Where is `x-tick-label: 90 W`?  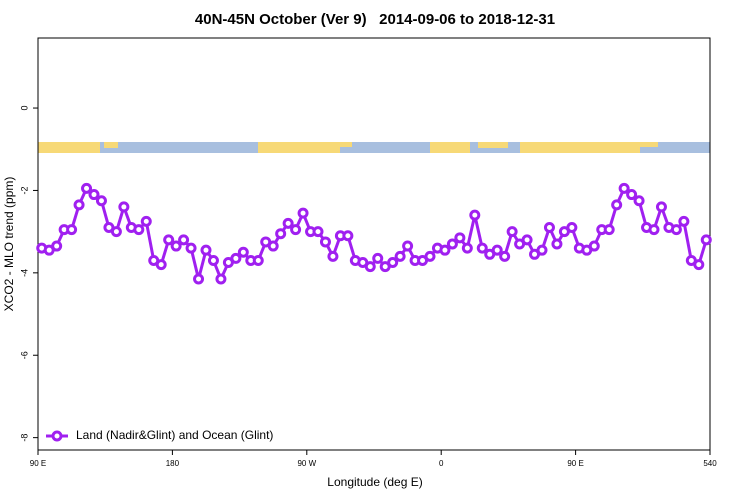 x-tick-label: 90 W is located at coordinates (306, 463).